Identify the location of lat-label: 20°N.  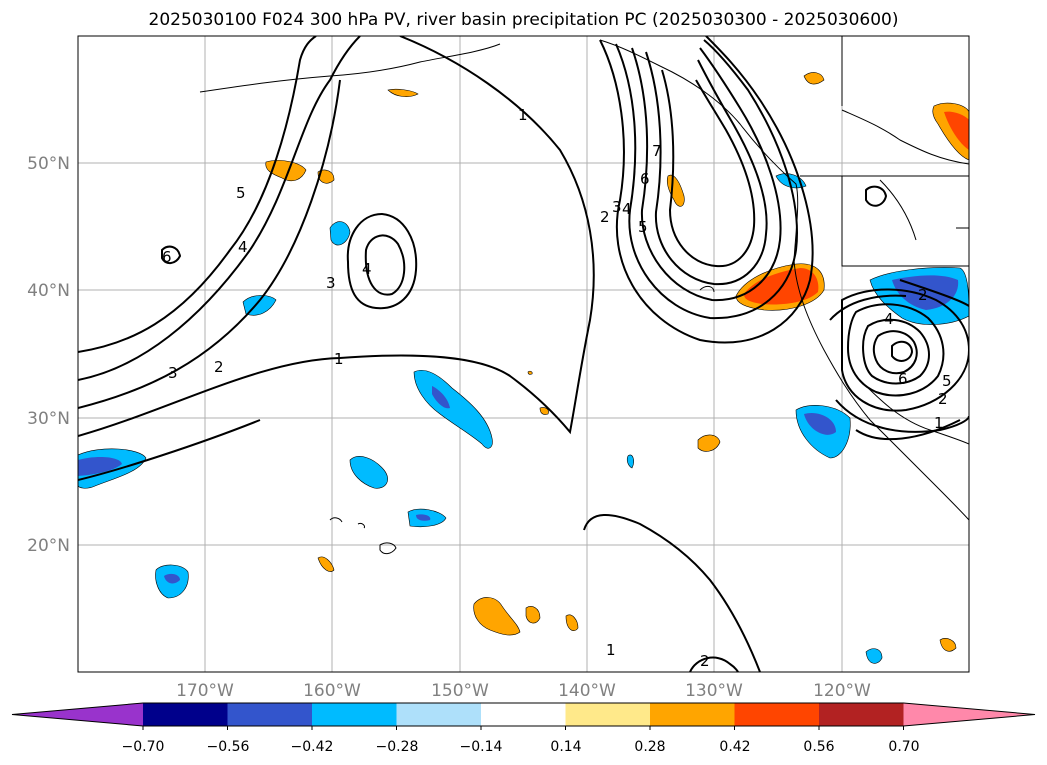
(48, 546).